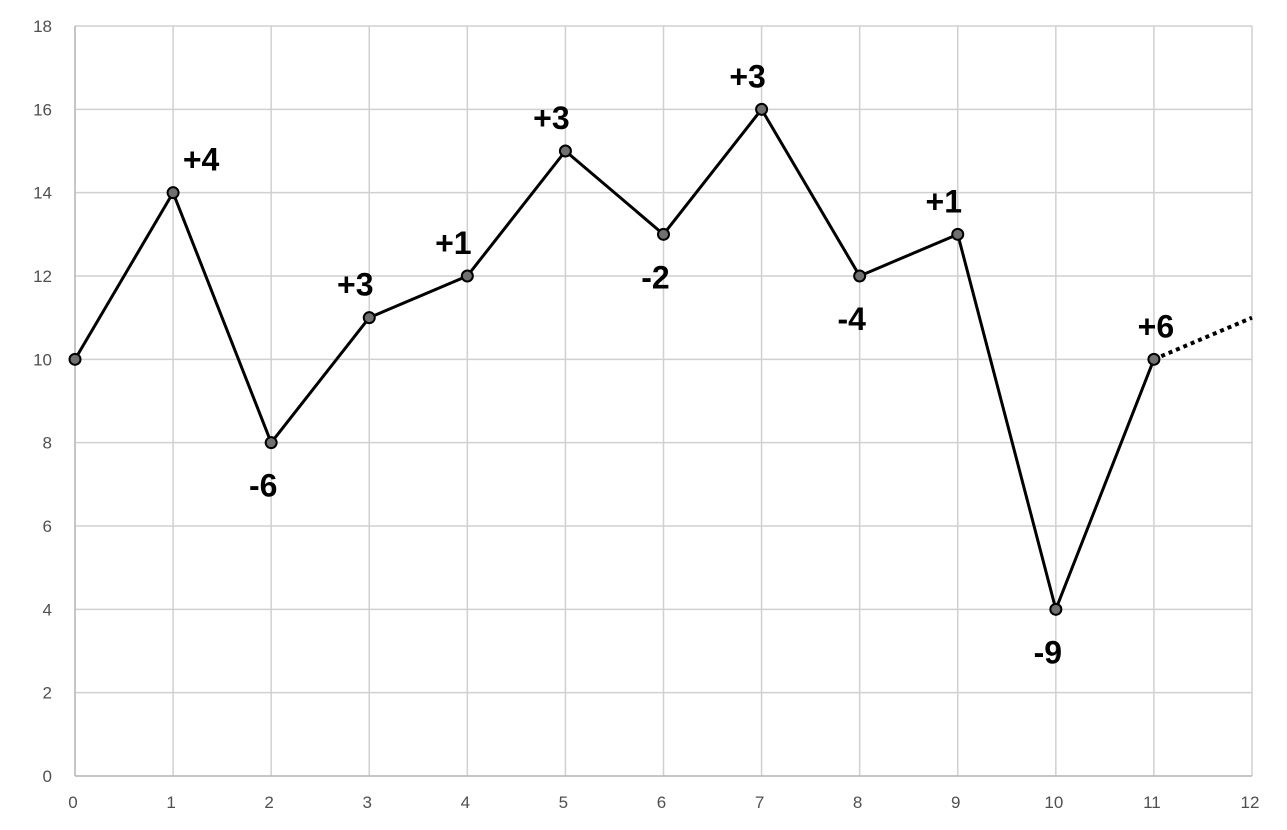 The height and width of the screenshot is (830, 1287). What do you see at coordinates (47, 693) in the screenshot?
I see `y-tick-label: 2` at bounding box center [47, 693].